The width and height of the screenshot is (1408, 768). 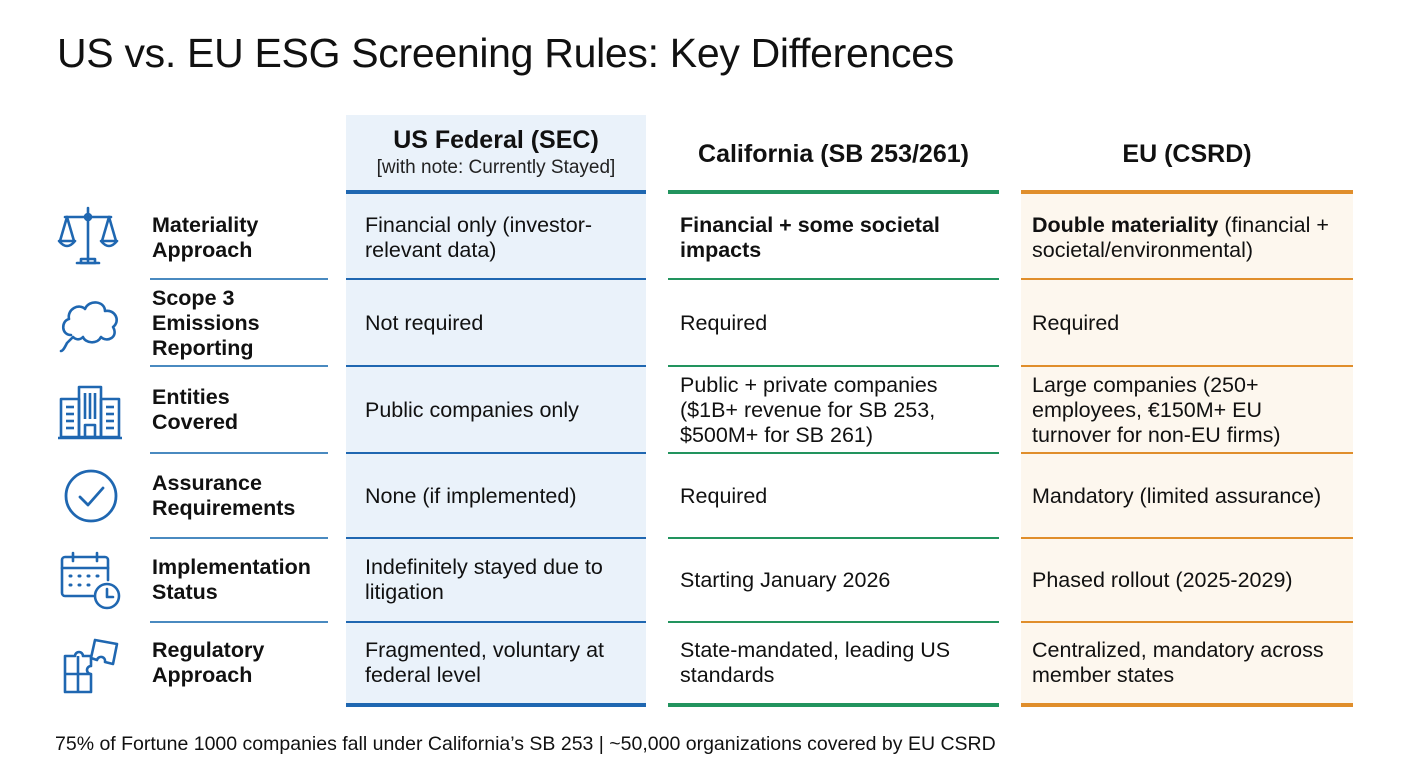 What do you see at coordinates (810, 237) in the screenshot?
I see `cell-ca-materiality-text: Financial + some societal impacts` at bounding box center [810, 237].